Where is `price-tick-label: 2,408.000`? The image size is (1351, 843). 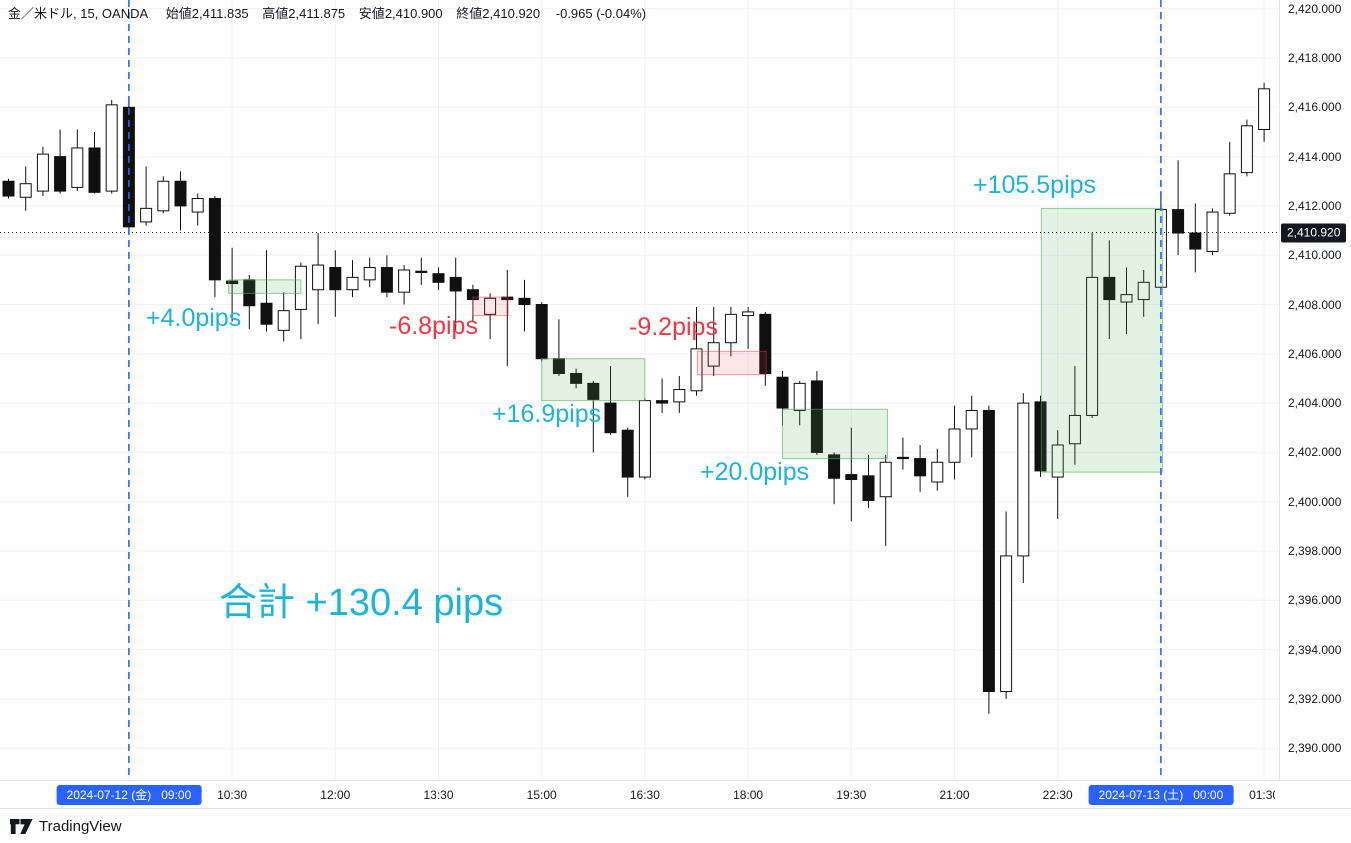
price-tick-label: 2,408.000 is located at coordinates (1315, 304).